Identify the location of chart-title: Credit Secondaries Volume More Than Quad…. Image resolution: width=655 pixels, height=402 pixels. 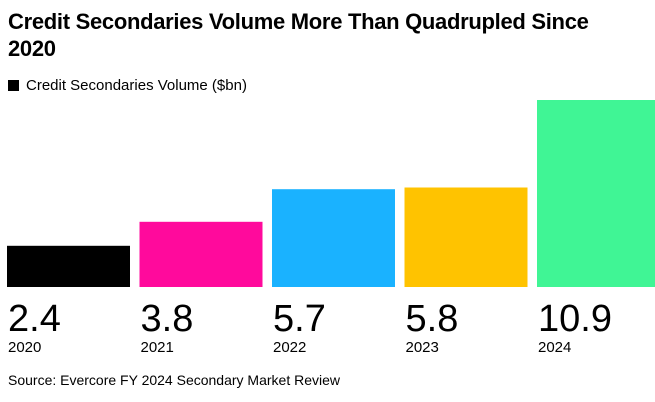
(298, 35).